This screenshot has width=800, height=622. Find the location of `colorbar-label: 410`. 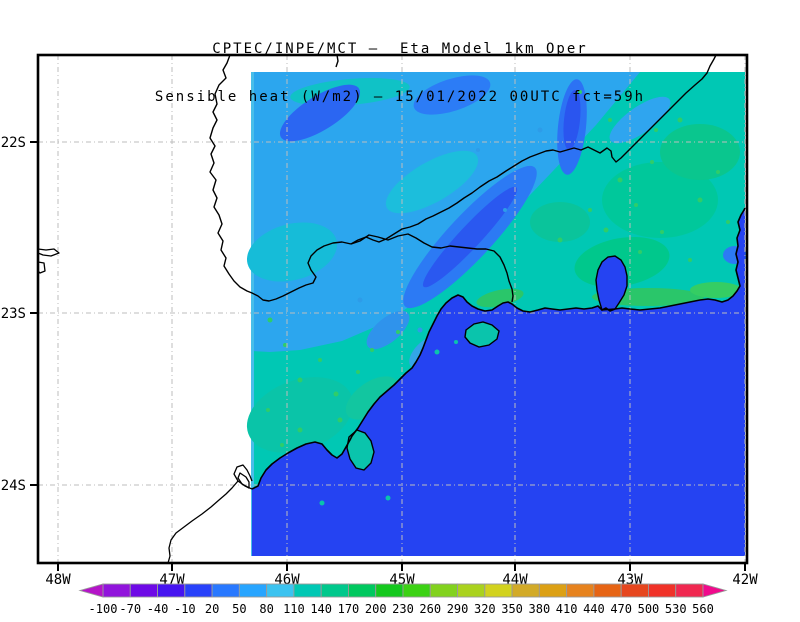

colorbar-label: 410 is located at coordinates (567, 609).